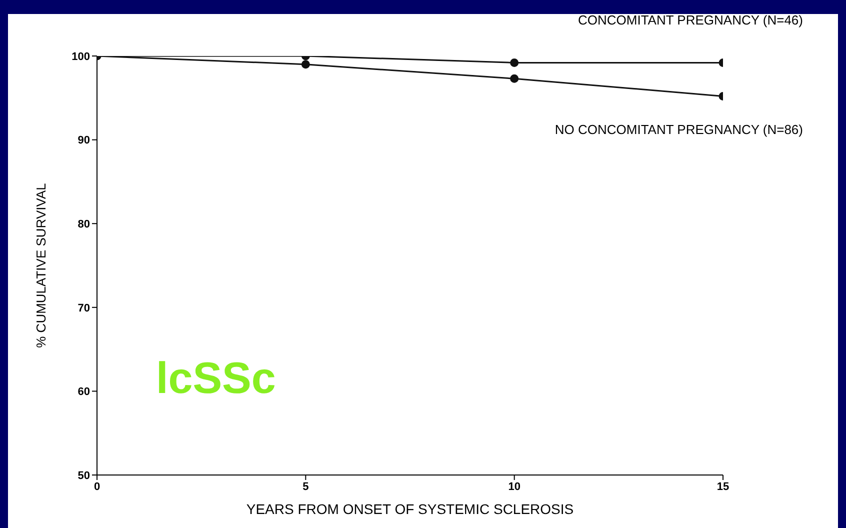 This screenshot has height=528, width=846. I want to click on x-tick-label: 0, so click(97, 486).